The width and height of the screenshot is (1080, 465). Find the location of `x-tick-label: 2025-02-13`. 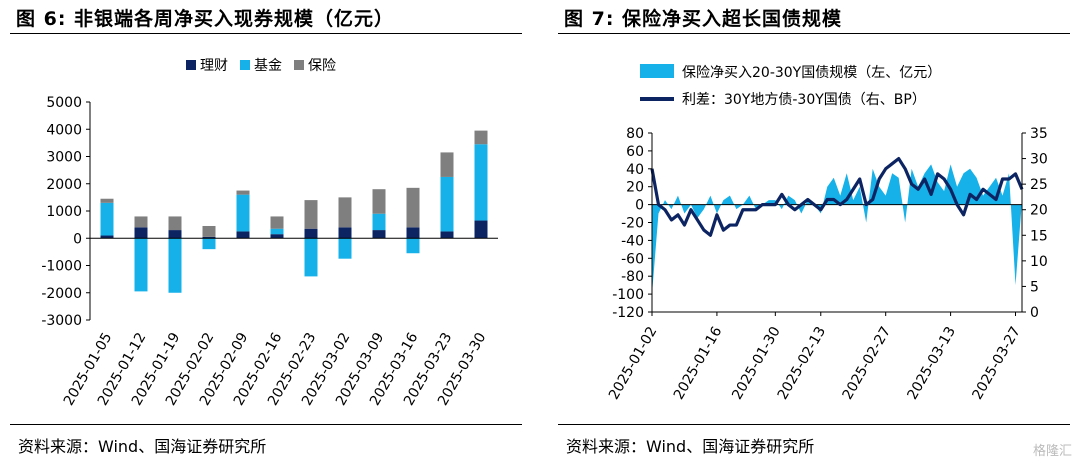

x-tick-label: 2025-02-13 is located at coordinates (802, 363).